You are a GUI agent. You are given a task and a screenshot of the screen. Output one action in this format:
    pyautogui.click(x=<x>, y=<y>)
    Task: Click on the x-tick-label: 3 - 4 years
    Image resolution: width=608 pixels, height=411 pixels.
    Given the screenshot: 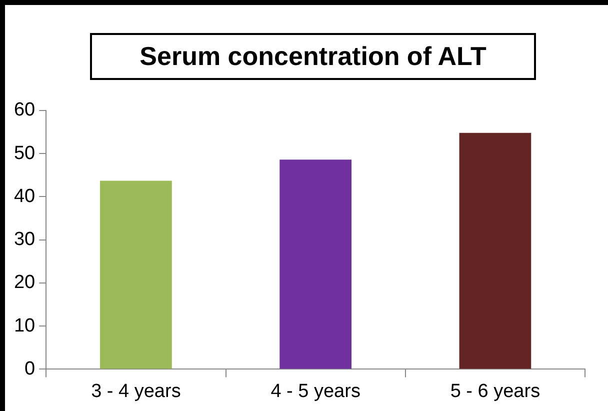 What is the action you would take?
    pyautogui.click(x=136, y=391)
    